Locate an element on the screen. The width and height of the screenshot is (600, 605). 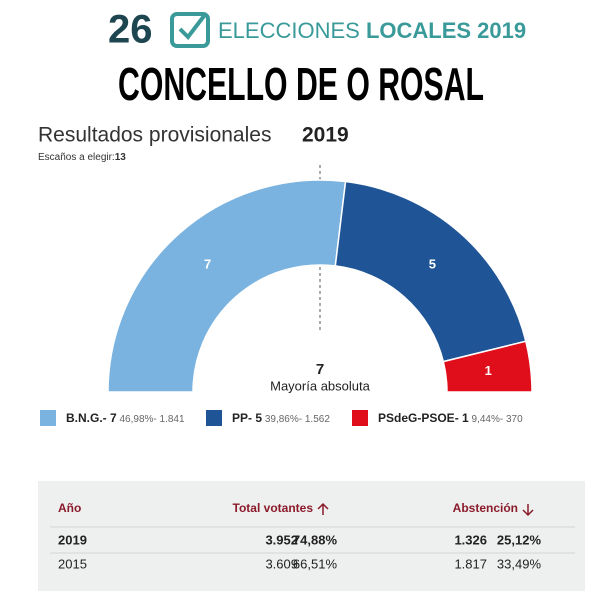
legend-votes: 1.841 is located at coordinates (172, 419).